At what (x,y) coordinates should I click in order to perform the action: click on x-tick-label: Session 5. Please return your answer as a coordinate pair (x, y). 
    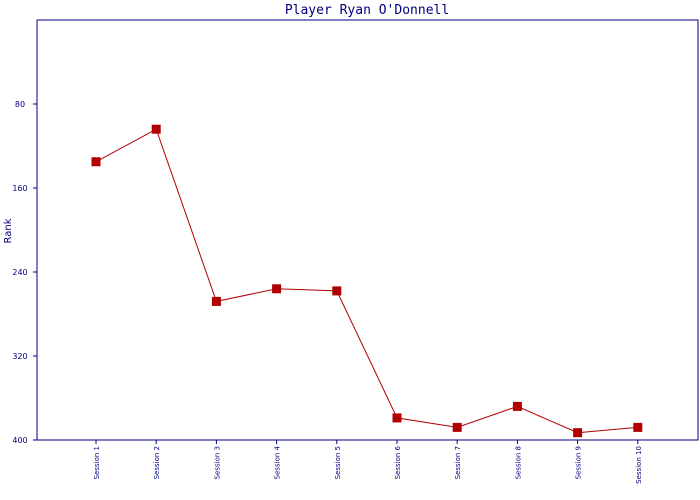
    Looking at the image, I should click on (338, 462).